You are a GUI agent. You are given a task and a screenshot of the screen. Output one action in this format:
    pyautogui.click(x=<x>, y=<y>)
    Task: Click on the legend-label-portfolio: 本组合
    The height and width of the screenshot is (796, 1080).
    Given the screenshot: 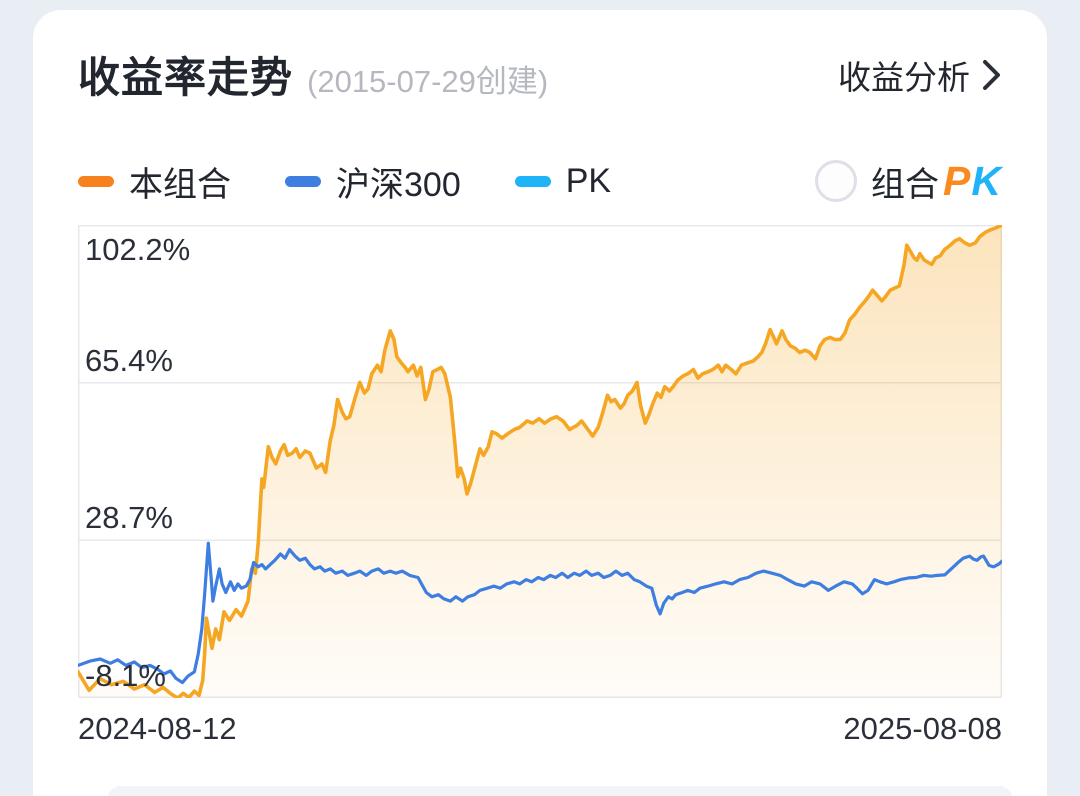 What is the action you would take?
    pyautogui.click(x=180, y=184)
    